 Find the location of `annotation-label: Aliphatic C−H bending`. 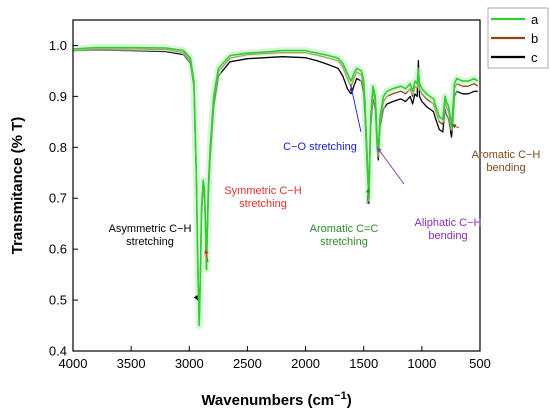

annotation-label: Aliphatic C−H bending is located at coordinates (448, 229).